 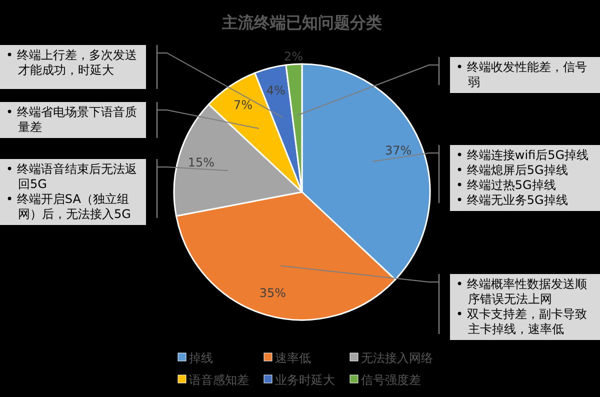 I want to click on text: • 终端熄屏后5G掉线, so click(x=512, y=170).